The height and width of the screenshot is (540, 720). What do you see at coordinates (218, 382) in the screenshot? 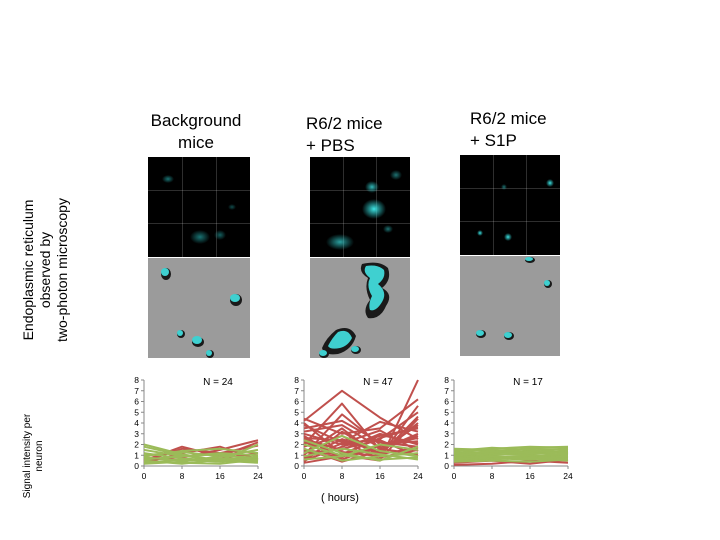
I see `chart-n-label: N = 24` at bounding box center [218, 382].